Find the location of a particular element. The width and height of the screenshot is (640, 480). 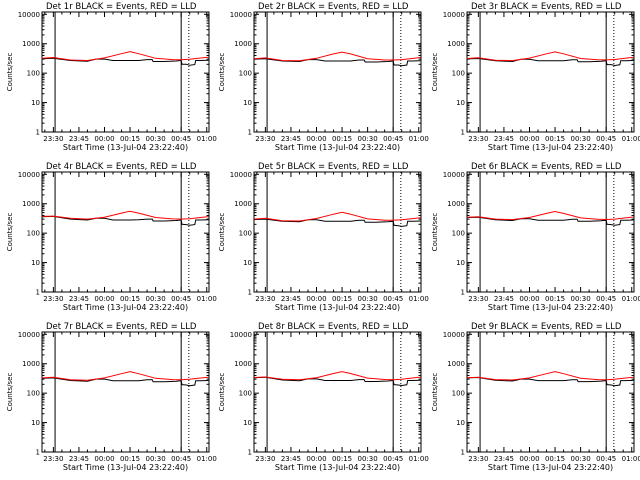

chart-title: Det 1r BLACK = Events, RED = LLD is located at coordinates (121, 7).